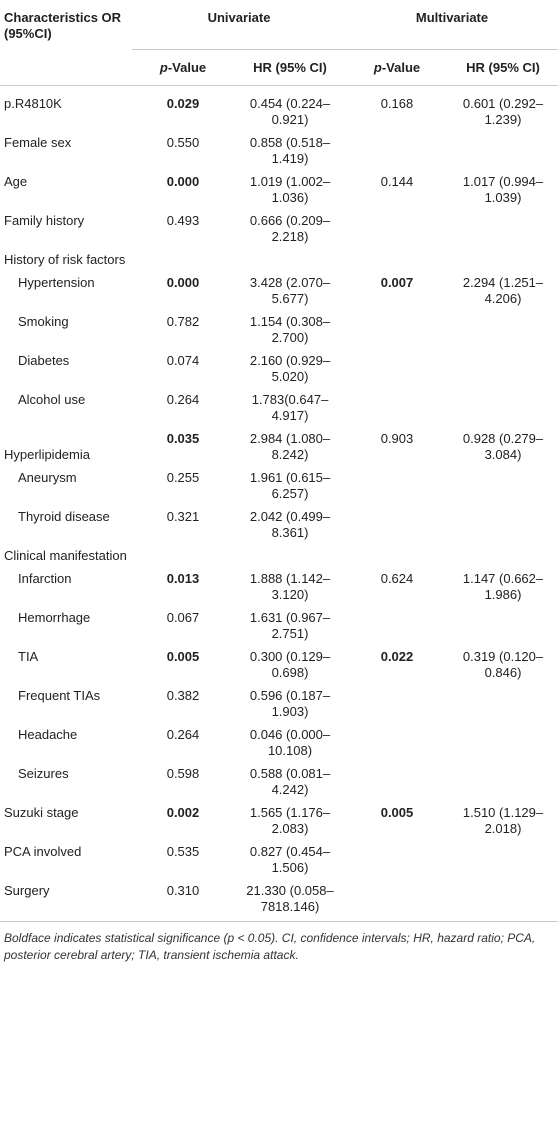  What do you see at coordinates (183, 516) in the screenshot?
I see `p-value: 0.321` at bounding box center [183, 516].